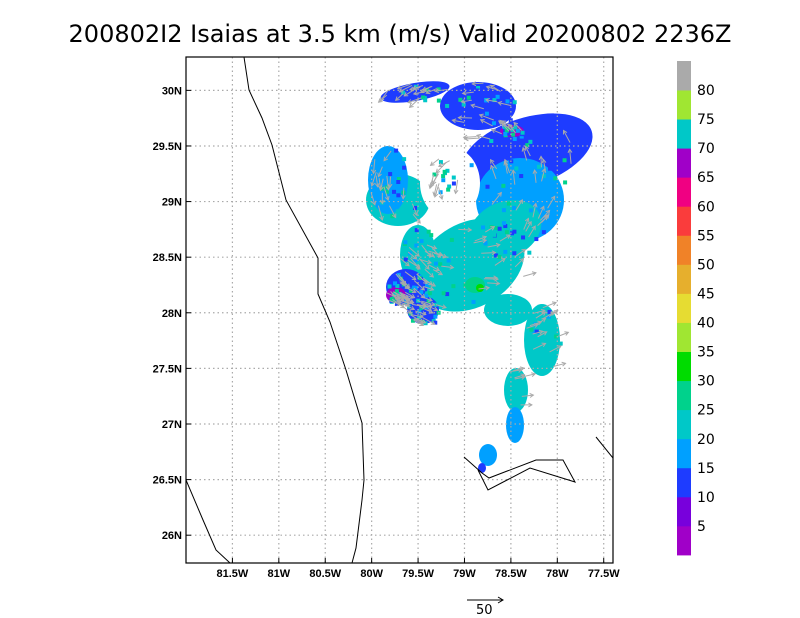 This screenshot has height=618, width=800. I want to click on colorbar-label: 20, so click(706, 440).